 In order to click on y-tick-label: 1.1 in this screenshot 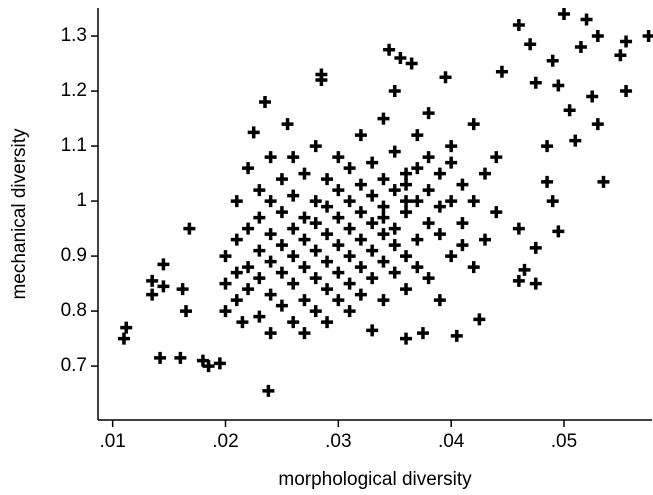, I will do `click(74, 145)`.